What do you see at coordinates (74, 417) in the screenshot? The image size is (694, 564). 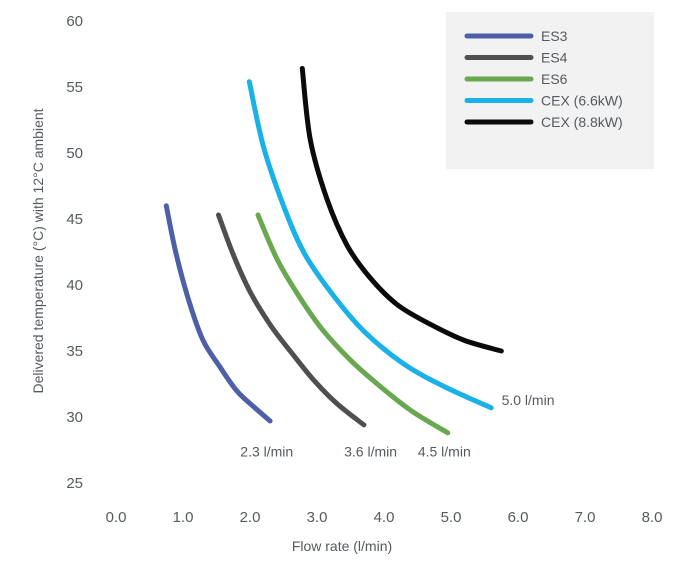 I see `y-tick-label: 30` at bounding box center [74, 417].